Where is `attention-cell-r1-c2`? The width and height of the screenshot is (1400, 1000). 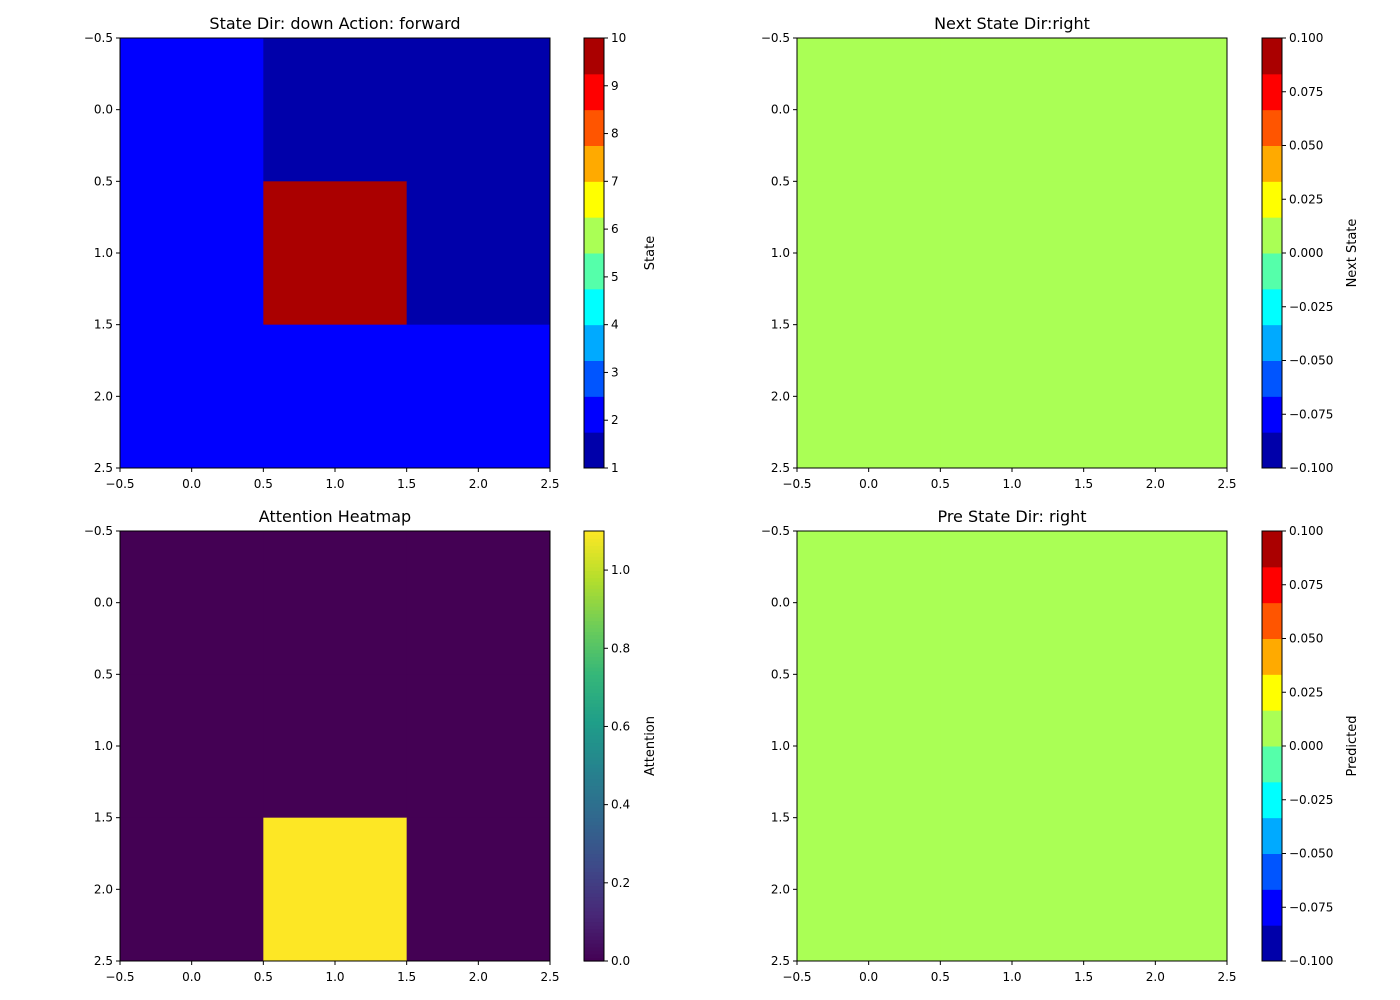 attention-cell-r1-c2 is located at coordinates (478, 746).